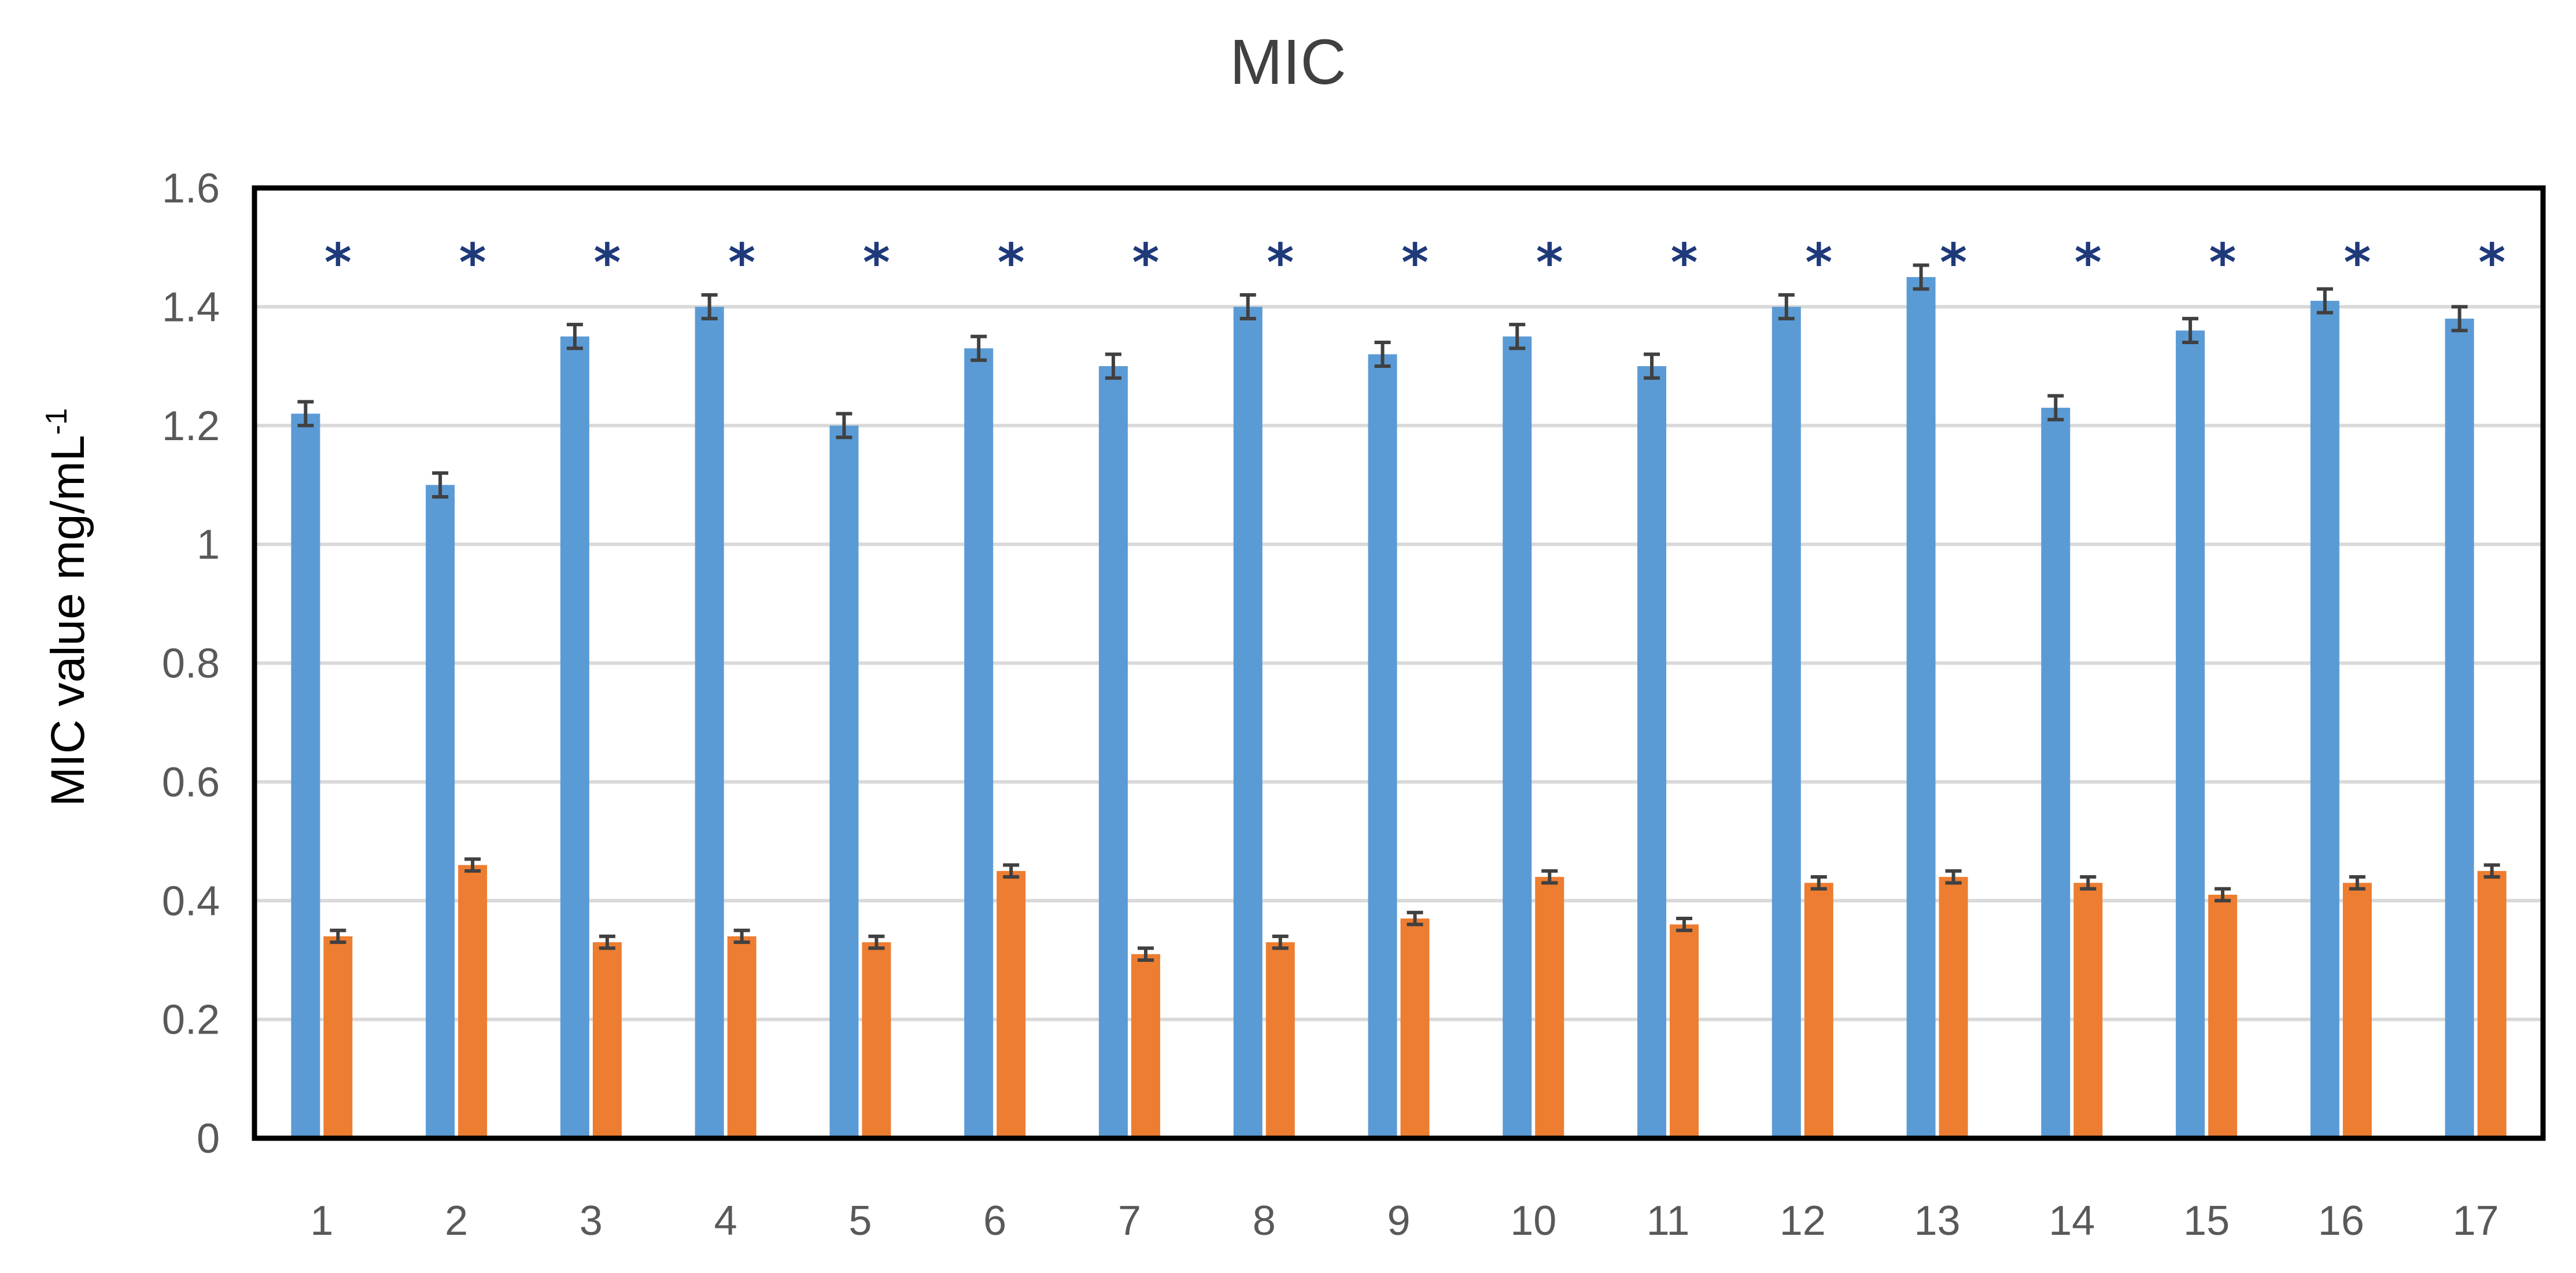 This screenshot has width=2576, height=1273. What do you see at coordinates (2476, 1221) in the screenshot?
I see `x-tick-label: 17` at bounding box center [2476, 1221].